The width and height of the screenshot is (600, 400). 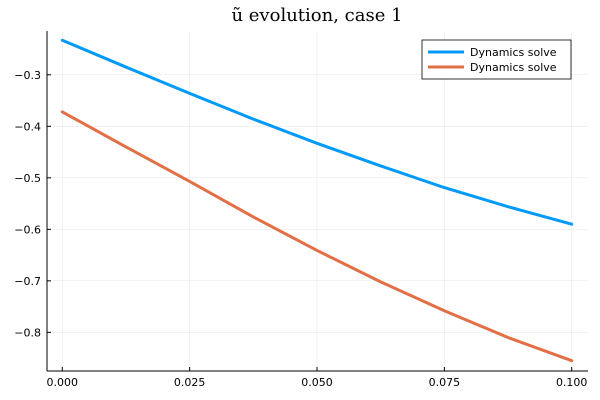 I want to click on x-axis: 0.000 0.025 0.050 0.075 0.100, so click(x=317, y=378).